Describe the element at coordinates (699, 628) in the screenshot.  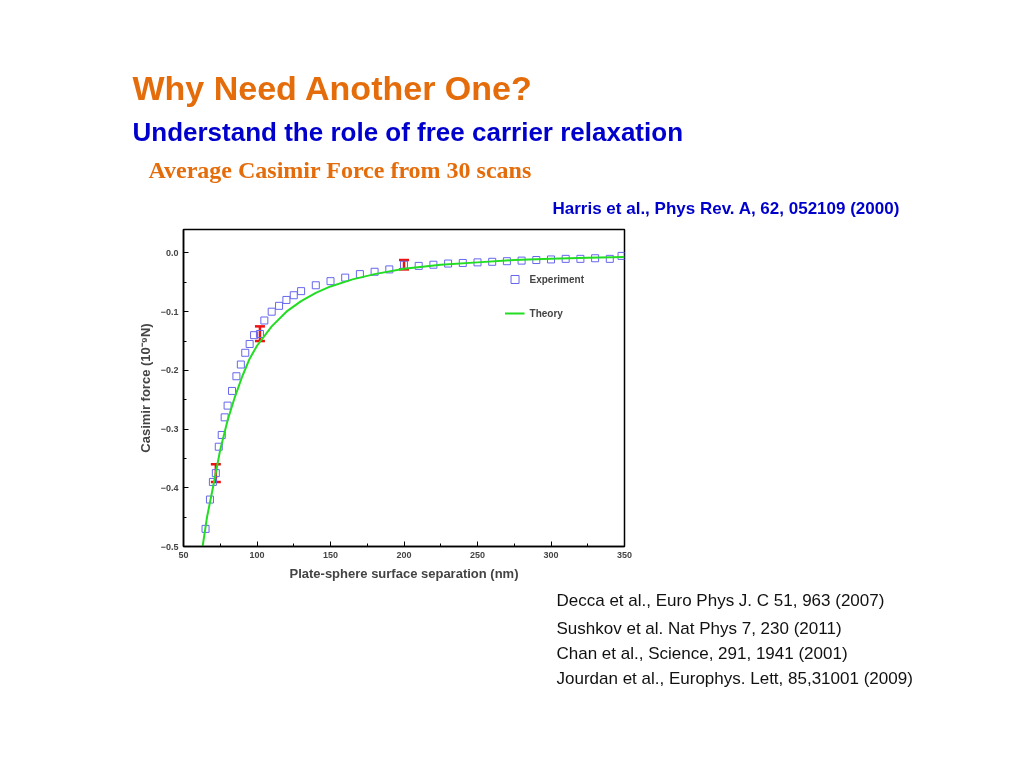
I see `text: Sushkov et al. Nat Phys 7, 230 (2011)` at that location.